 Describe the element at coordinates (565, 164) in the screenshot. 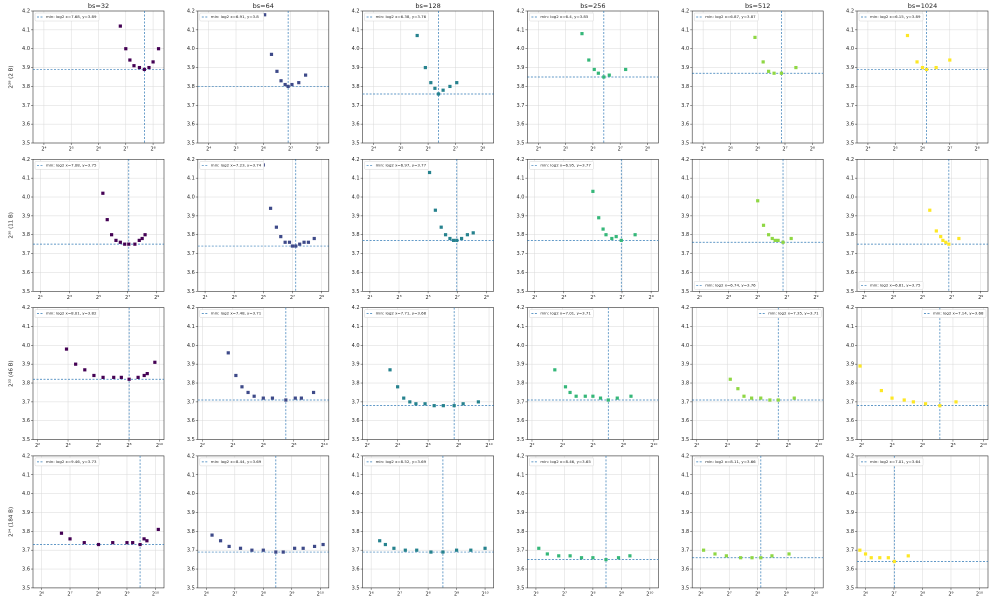

I see `legend-label: min: log2 x=6.95, y=3.77` at that location.